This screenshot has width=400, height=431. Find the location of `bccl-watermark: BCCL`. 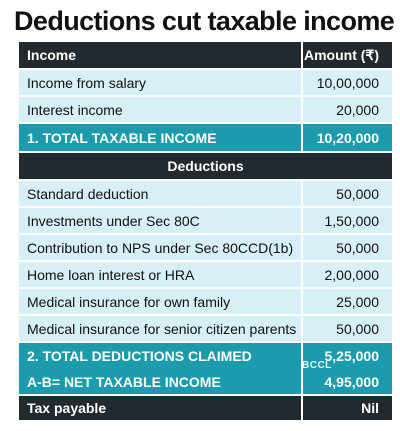

bccl-watermark: BCCL is located at coordinates (317, 365).